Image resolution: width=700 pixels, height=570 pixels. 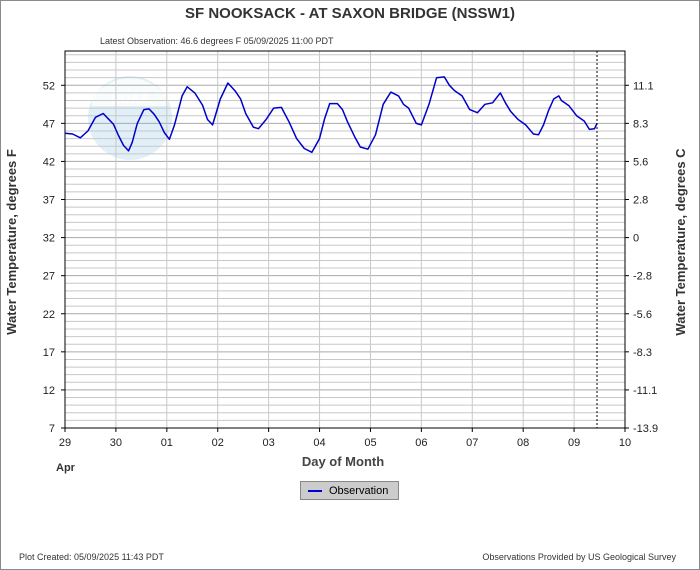 I want to click on y-tick-label-right: 11.1, so click(x=643, y=86).